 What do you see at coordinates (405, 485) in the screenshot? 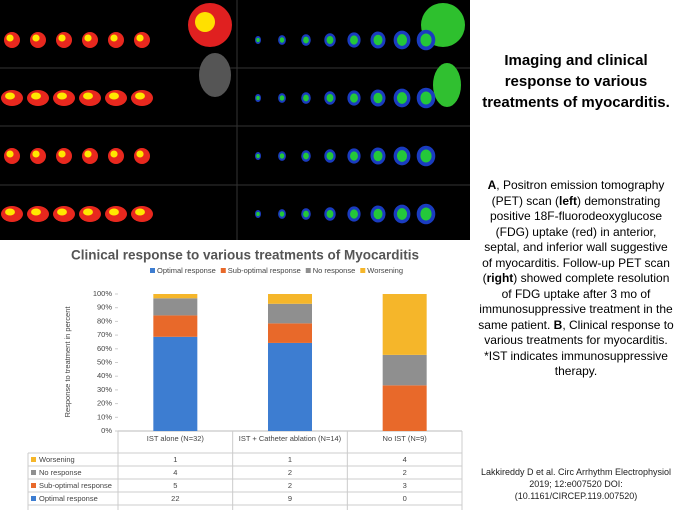
I see `table-cell: 3` at bounding box center [405, 485].